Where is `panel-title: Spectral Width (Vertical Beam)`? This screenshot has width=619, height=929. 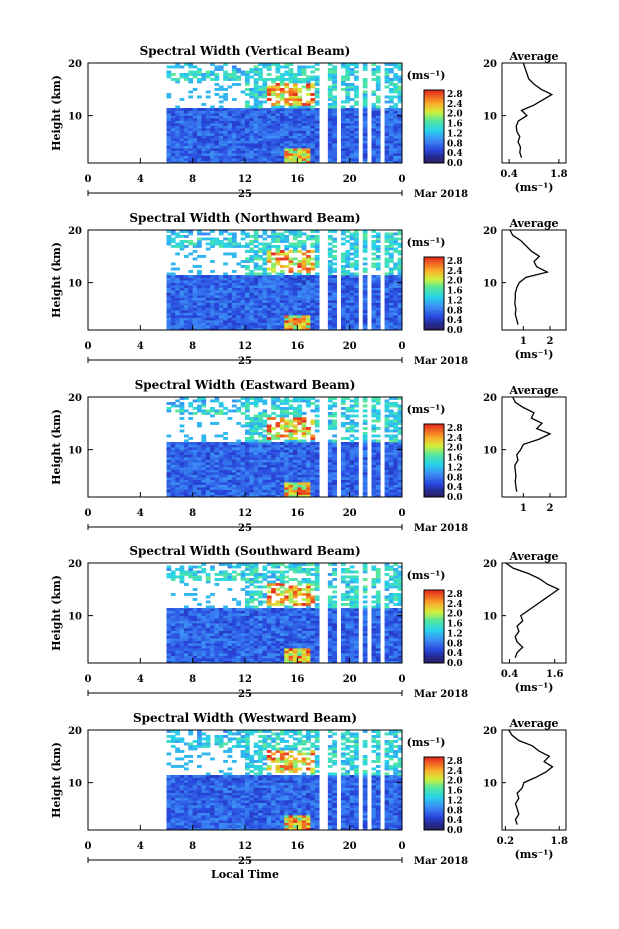
panel-title: Spectral Width (Vertical Beam) is located at coordinates (245, 51).